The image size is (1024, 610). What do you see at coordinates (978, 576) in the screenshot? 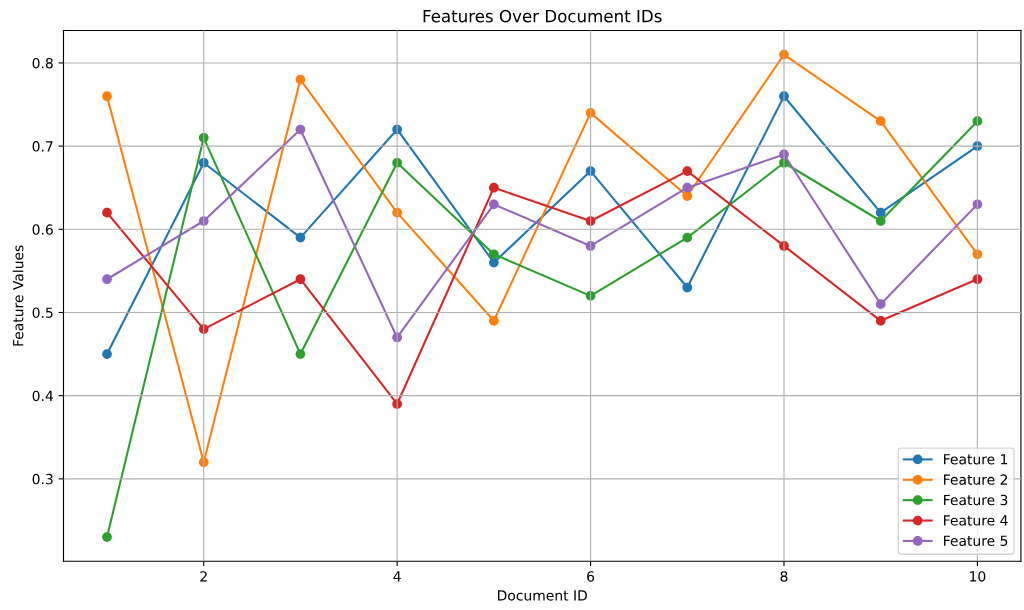
I see `x-tick-label: 10` at bounding box center [978, 576].